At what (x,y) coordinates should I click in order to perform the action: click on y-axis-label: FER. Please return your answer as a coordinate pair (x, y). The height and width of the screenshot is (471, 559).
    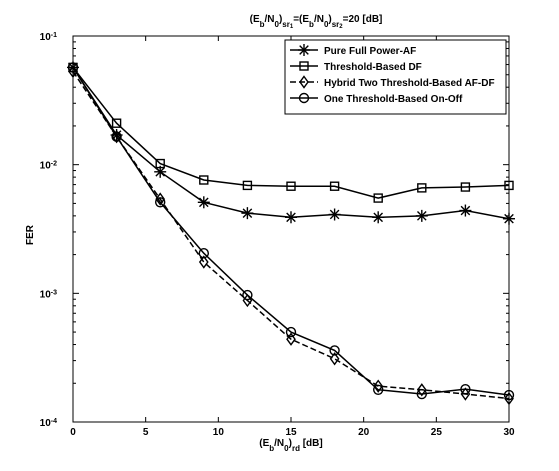
    Looking at the image, I should click on (30, 234).